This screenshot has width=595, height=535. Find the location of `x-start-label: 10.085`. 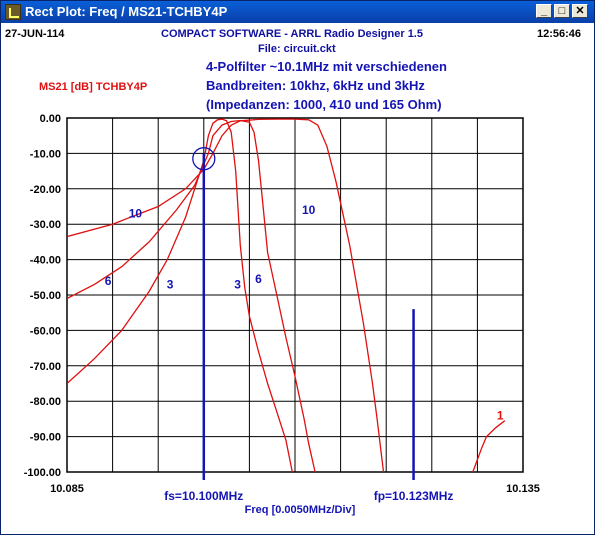

x-start-label: 10.085 is located at coordinates (67, 489).